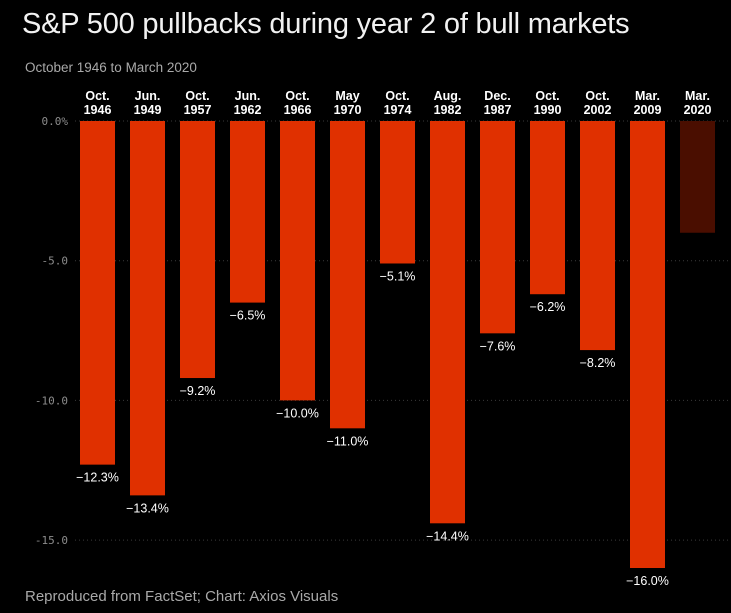  I want to click on y-tick-label: -5.0, so click(55, 261).